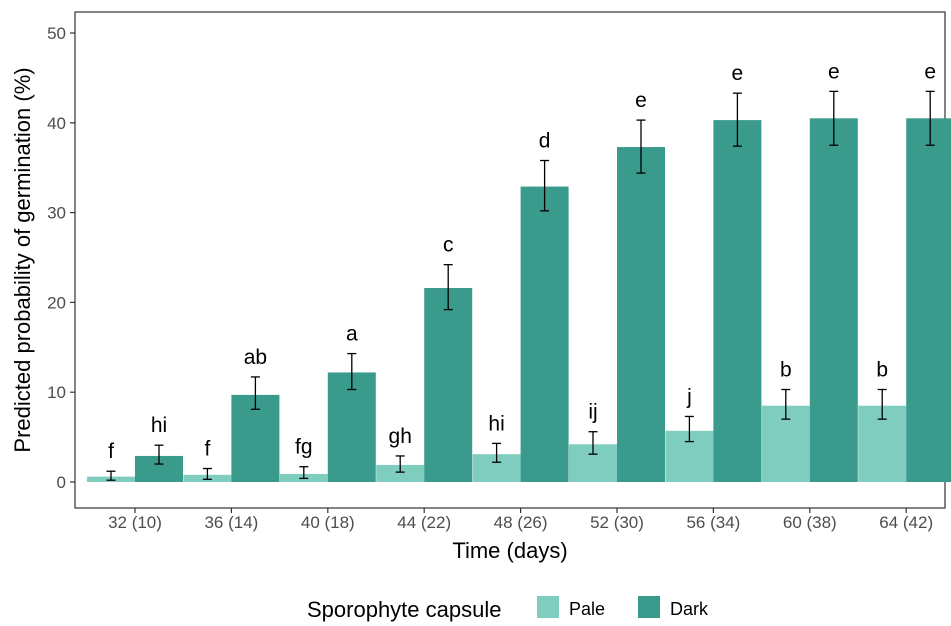 Image resolution: width=951 pixels, height=626 pixels. I want to click on legend-key-dark, so click(649, 607).